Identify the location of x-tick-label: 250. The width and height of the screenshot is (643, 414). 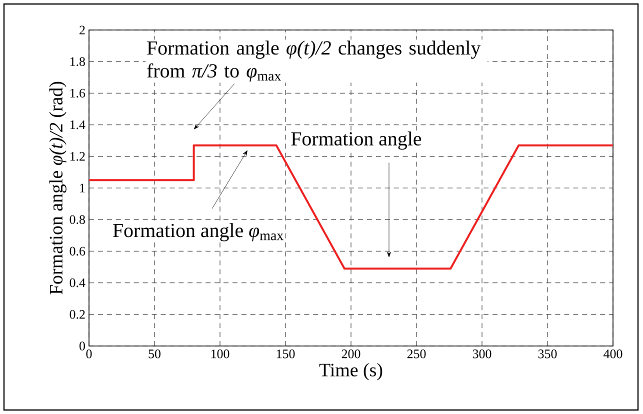
(416, 354).